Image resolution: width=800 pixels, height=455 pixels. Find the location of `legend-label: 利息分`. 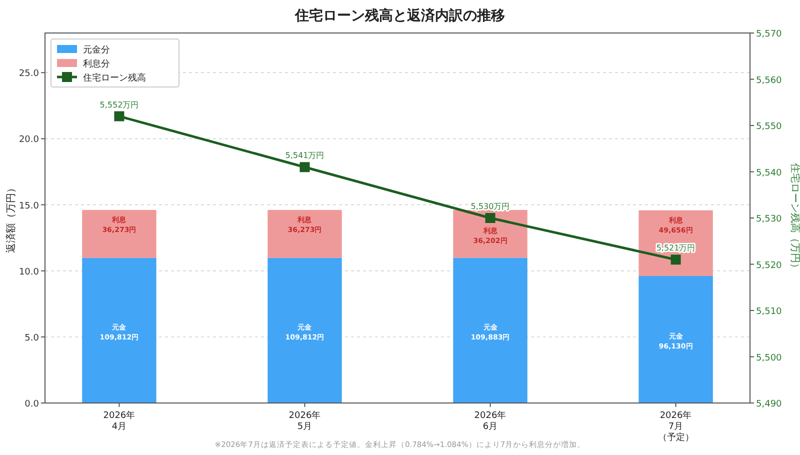

legend-label: 利息分 is located at coordinates (96, 64).